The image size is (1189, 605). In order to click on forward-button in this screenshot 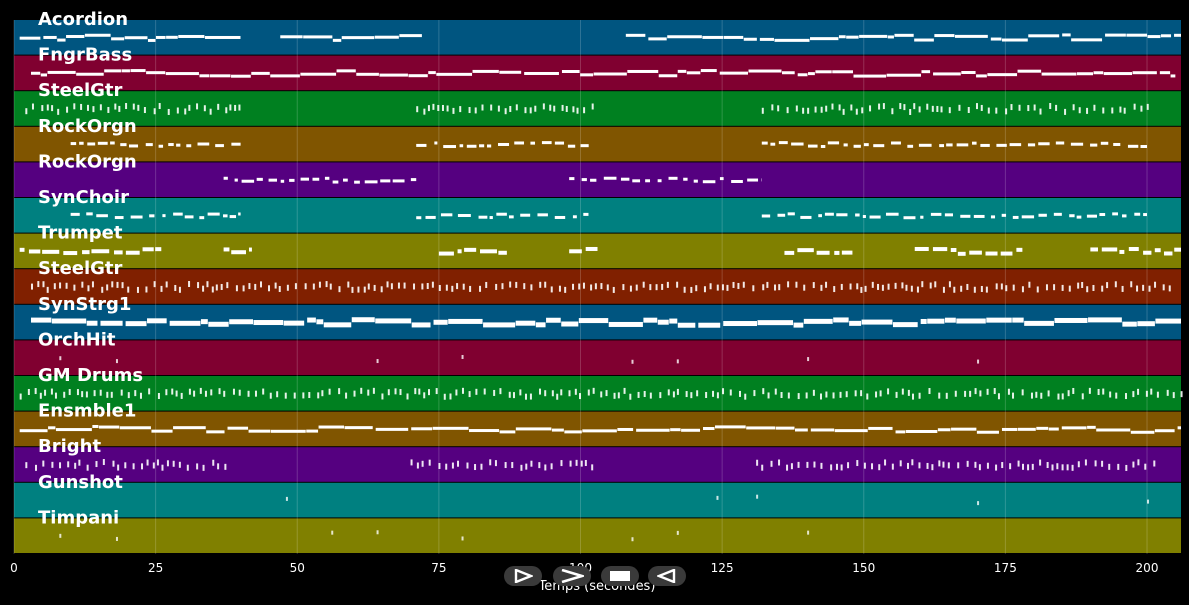, I will do `click(572, 576)`.